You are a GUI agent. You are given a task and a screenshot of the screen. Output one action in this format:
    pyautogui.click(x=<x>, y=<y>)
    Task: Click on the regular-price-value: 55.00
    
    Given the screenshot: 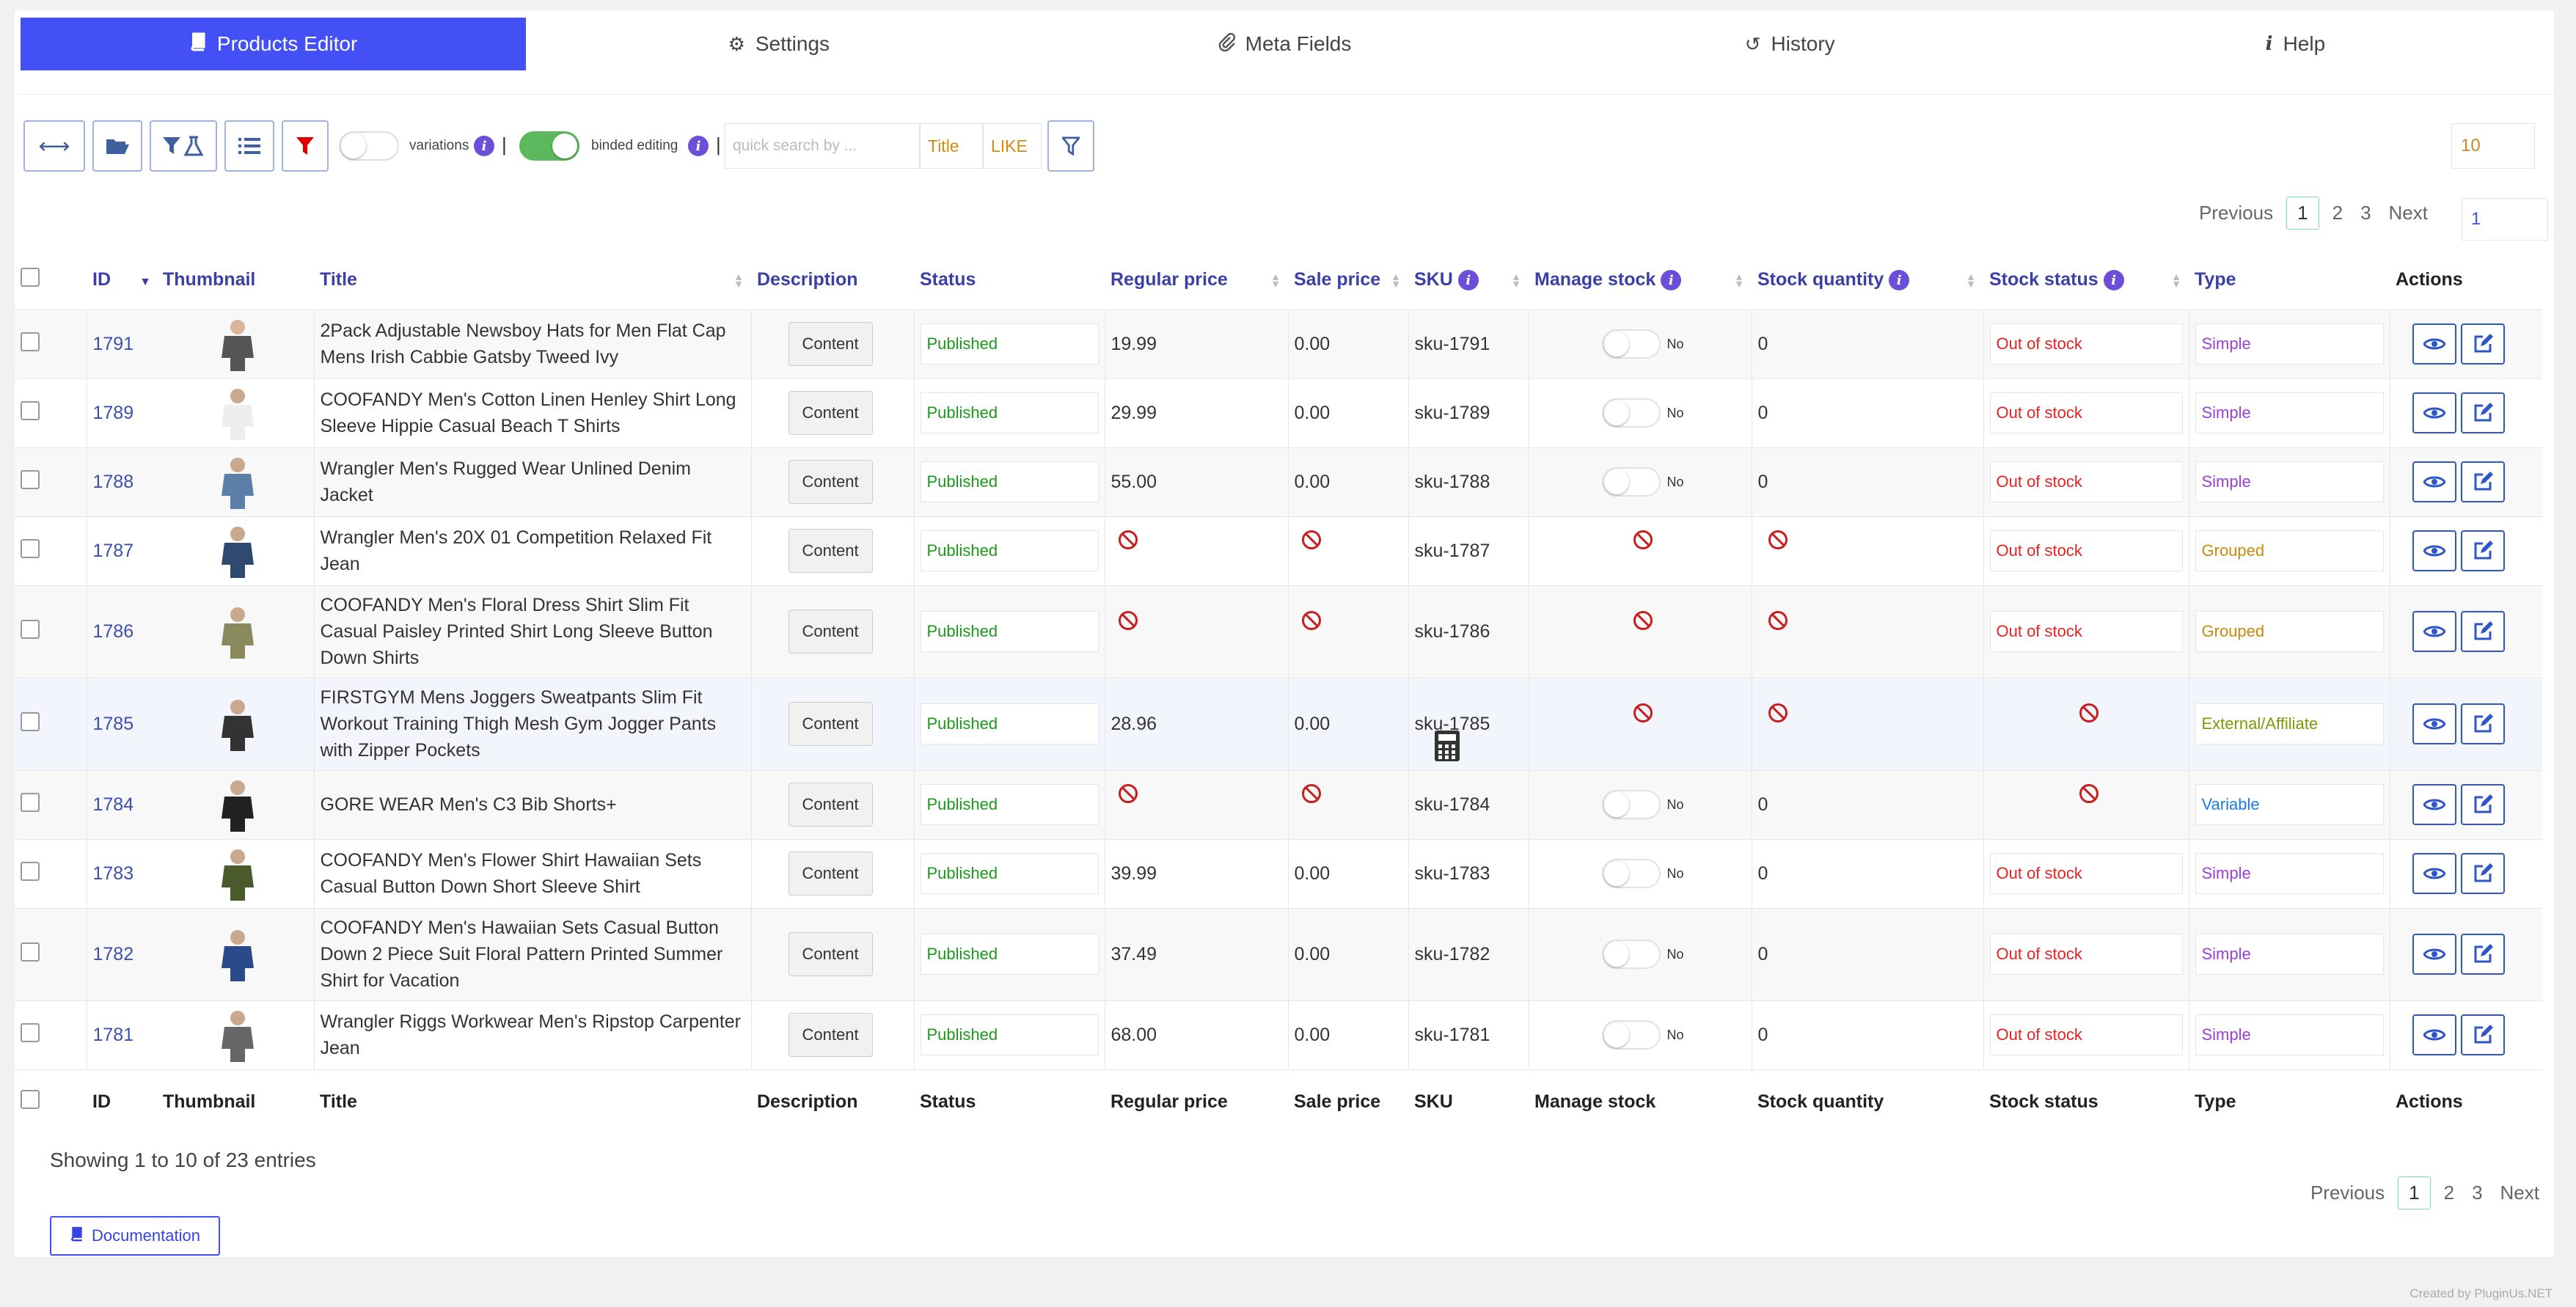 What is the action you would take?
    pyautogui.click(x=1133, y=481)
    